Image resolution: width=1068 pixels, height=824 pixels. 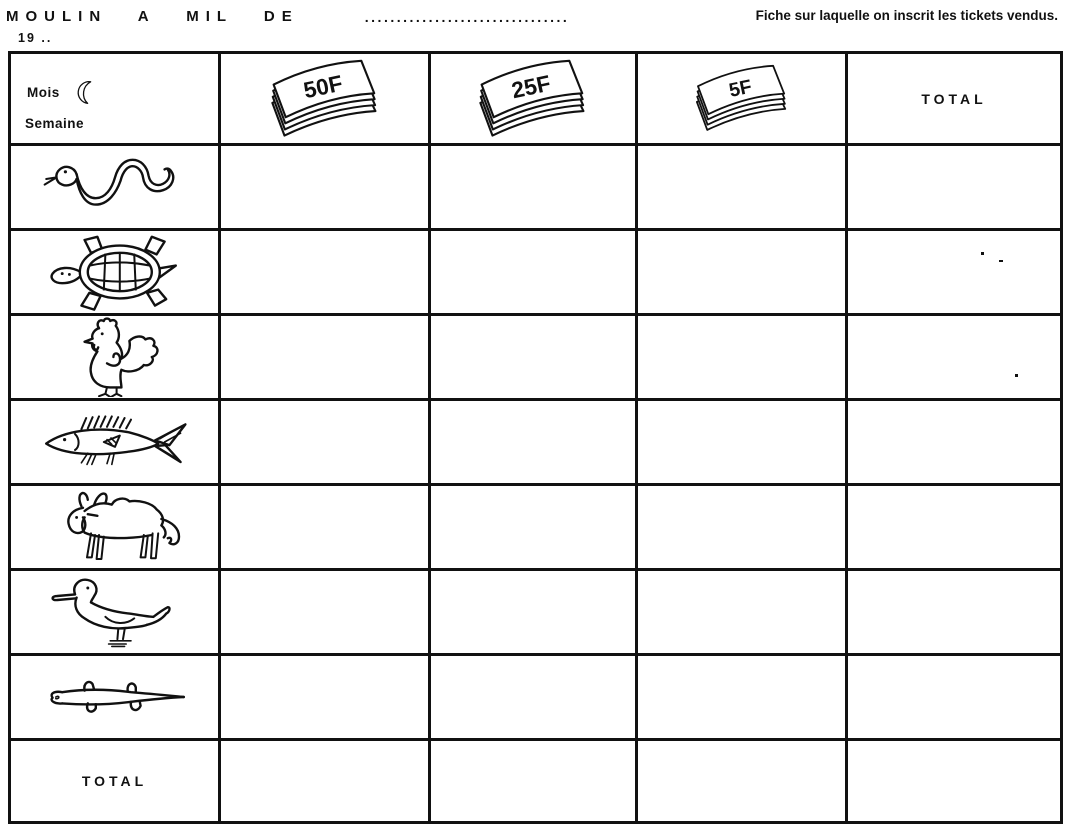 What do you see at coordinates (741, 187) in the screenshot?
I see `entry-cell-snake-5f` at bounding box center [741, 187].